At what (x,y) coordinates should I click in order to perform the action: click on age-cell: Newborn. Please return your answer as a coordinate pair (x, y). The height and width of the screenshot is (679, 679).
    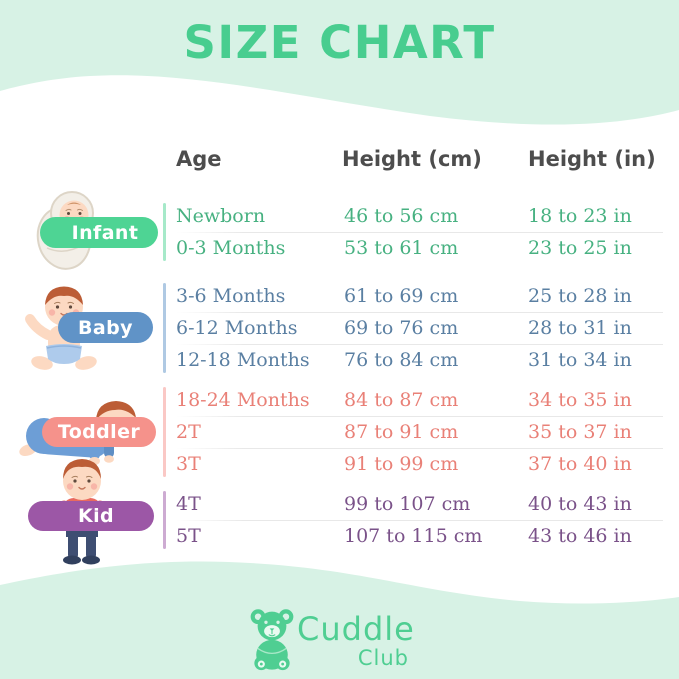
    Looking at the image, I should click on (221, 216).